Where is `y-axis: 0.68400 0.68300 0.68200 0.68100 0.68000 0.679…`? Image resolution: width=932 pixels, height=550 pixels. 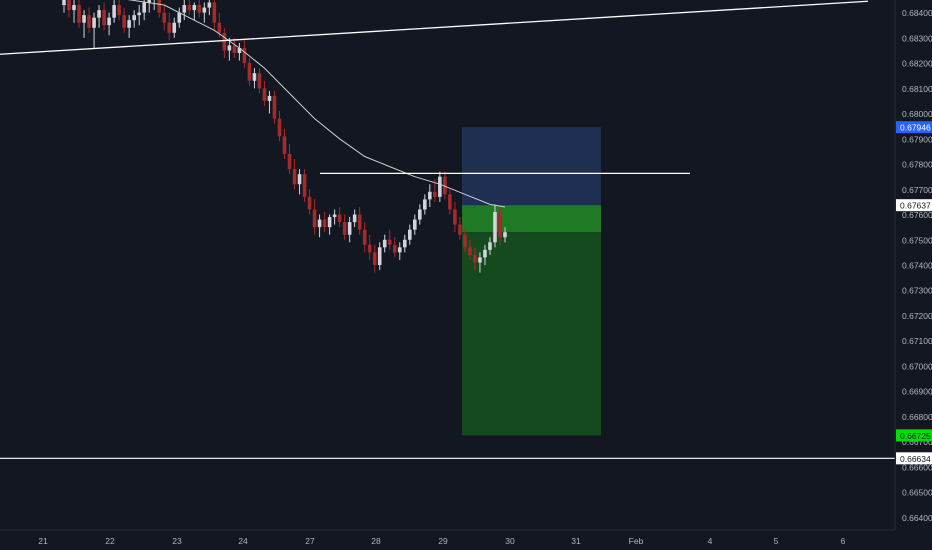 y-axis: 0.68400 0.68300 0.68200 0.68100 0.68000 0.679… is located at coordinates (913, 265).